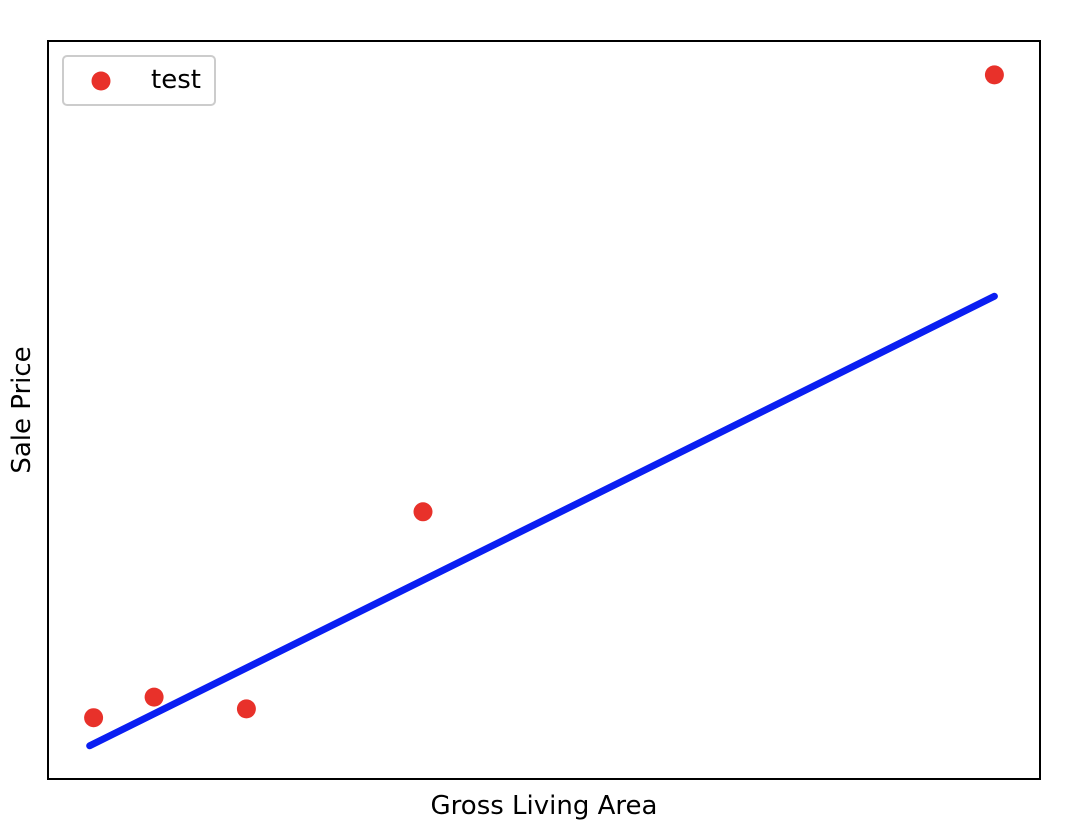 Image resolution: width=1068 pixels, height=826 pixels. What do you see at coordinates (101, 81) in the screenshot?
I see `legend-marker` at bounding box center [101, 81].